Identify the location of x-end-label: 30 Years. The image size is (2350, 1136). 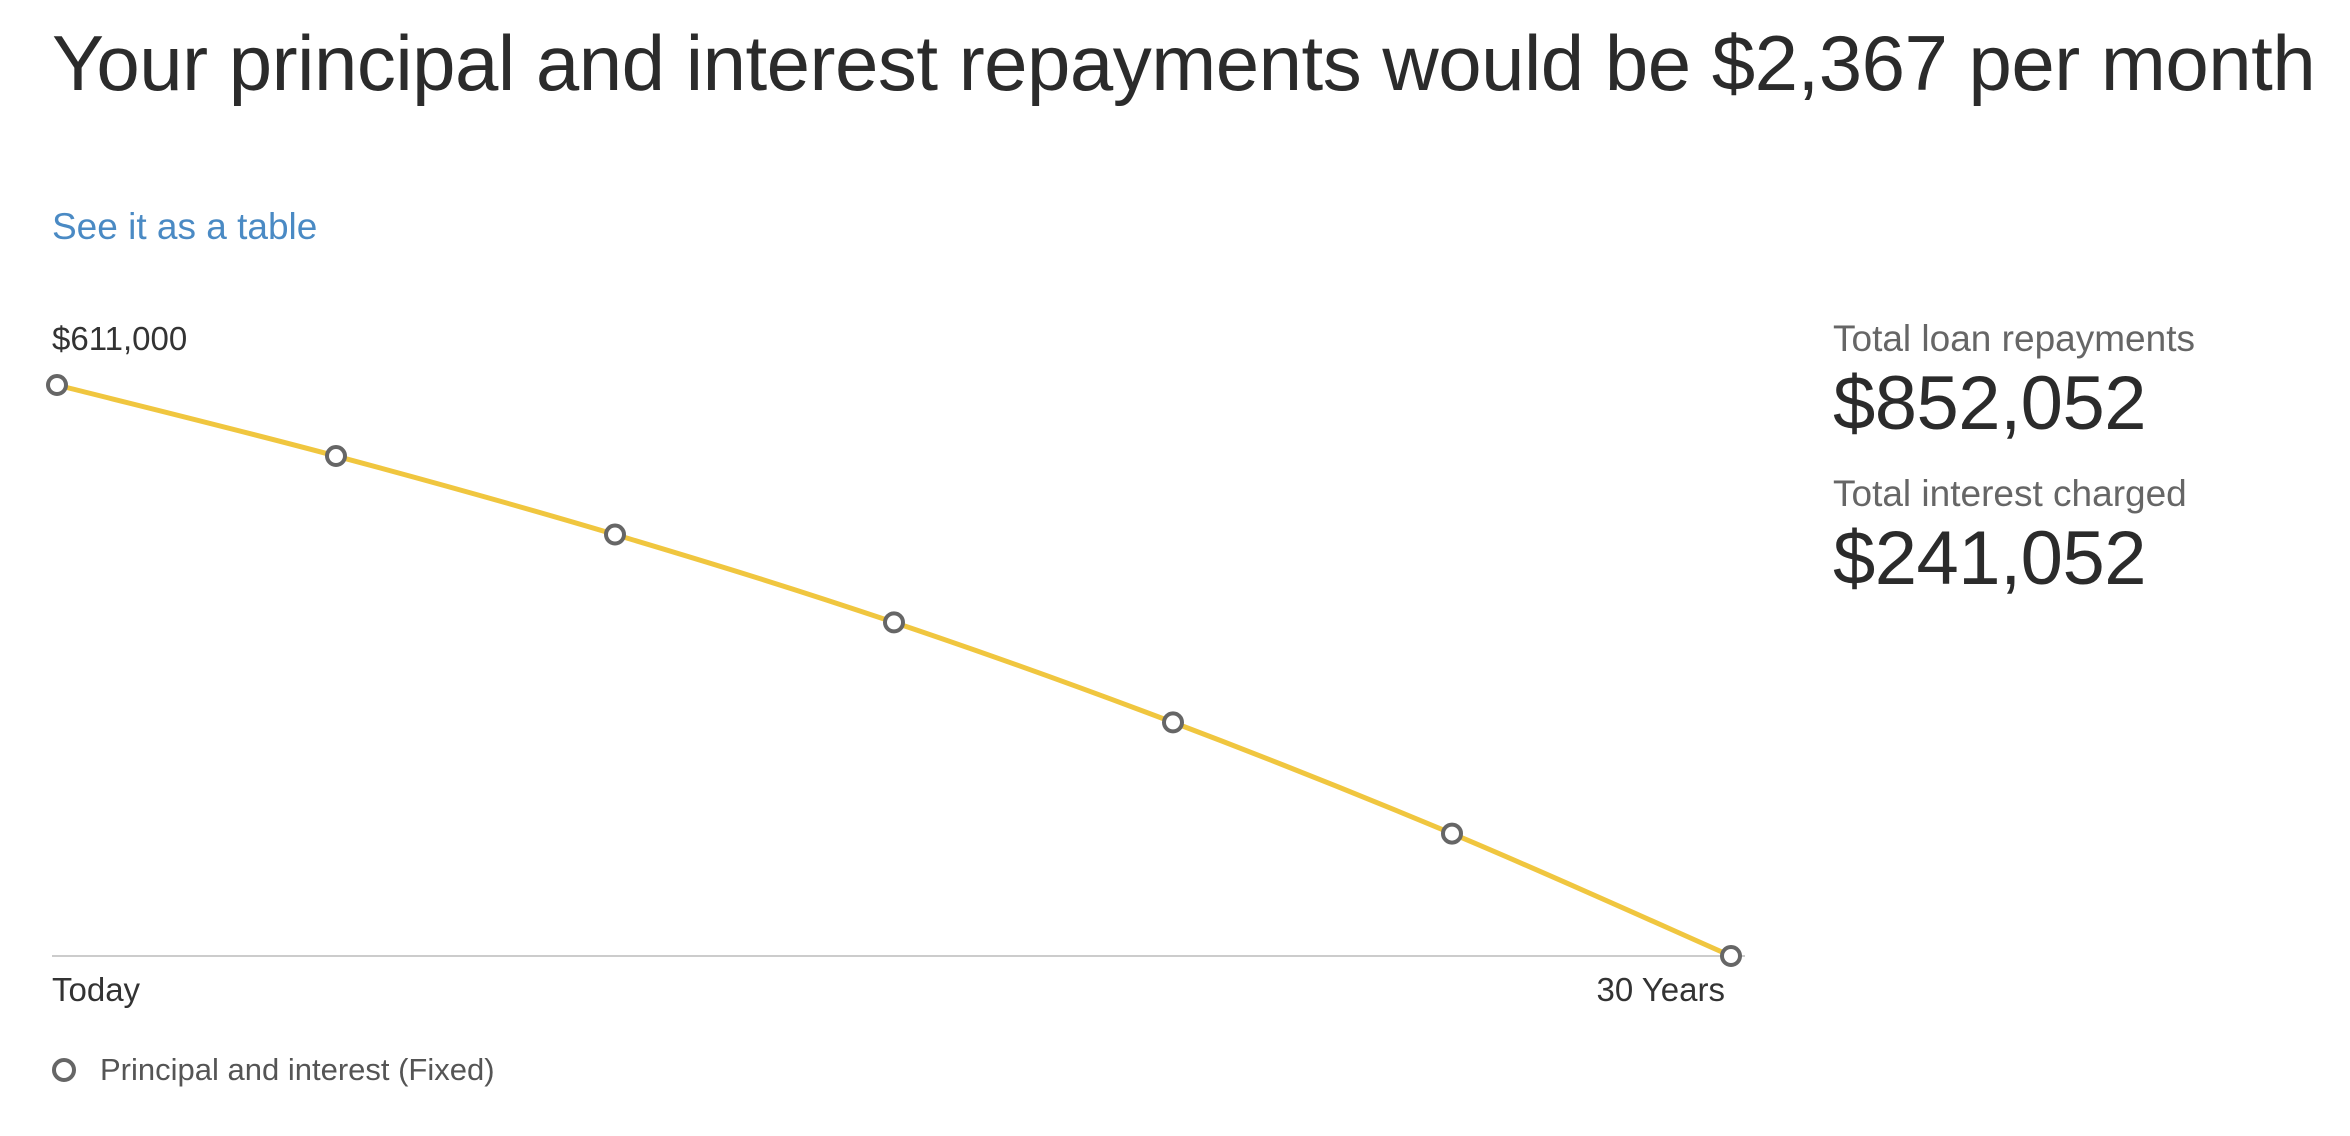
(1661, 989).